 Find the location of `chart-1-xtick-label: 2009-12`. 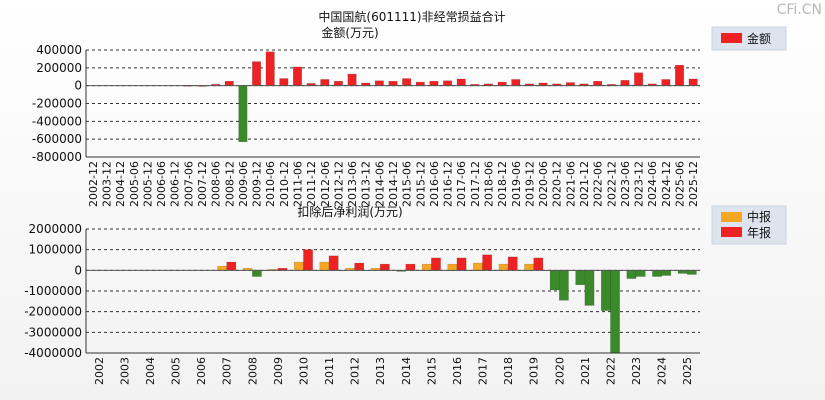

chart-1-xtick-label: 2009-12 is located at coordinates (257, 184).